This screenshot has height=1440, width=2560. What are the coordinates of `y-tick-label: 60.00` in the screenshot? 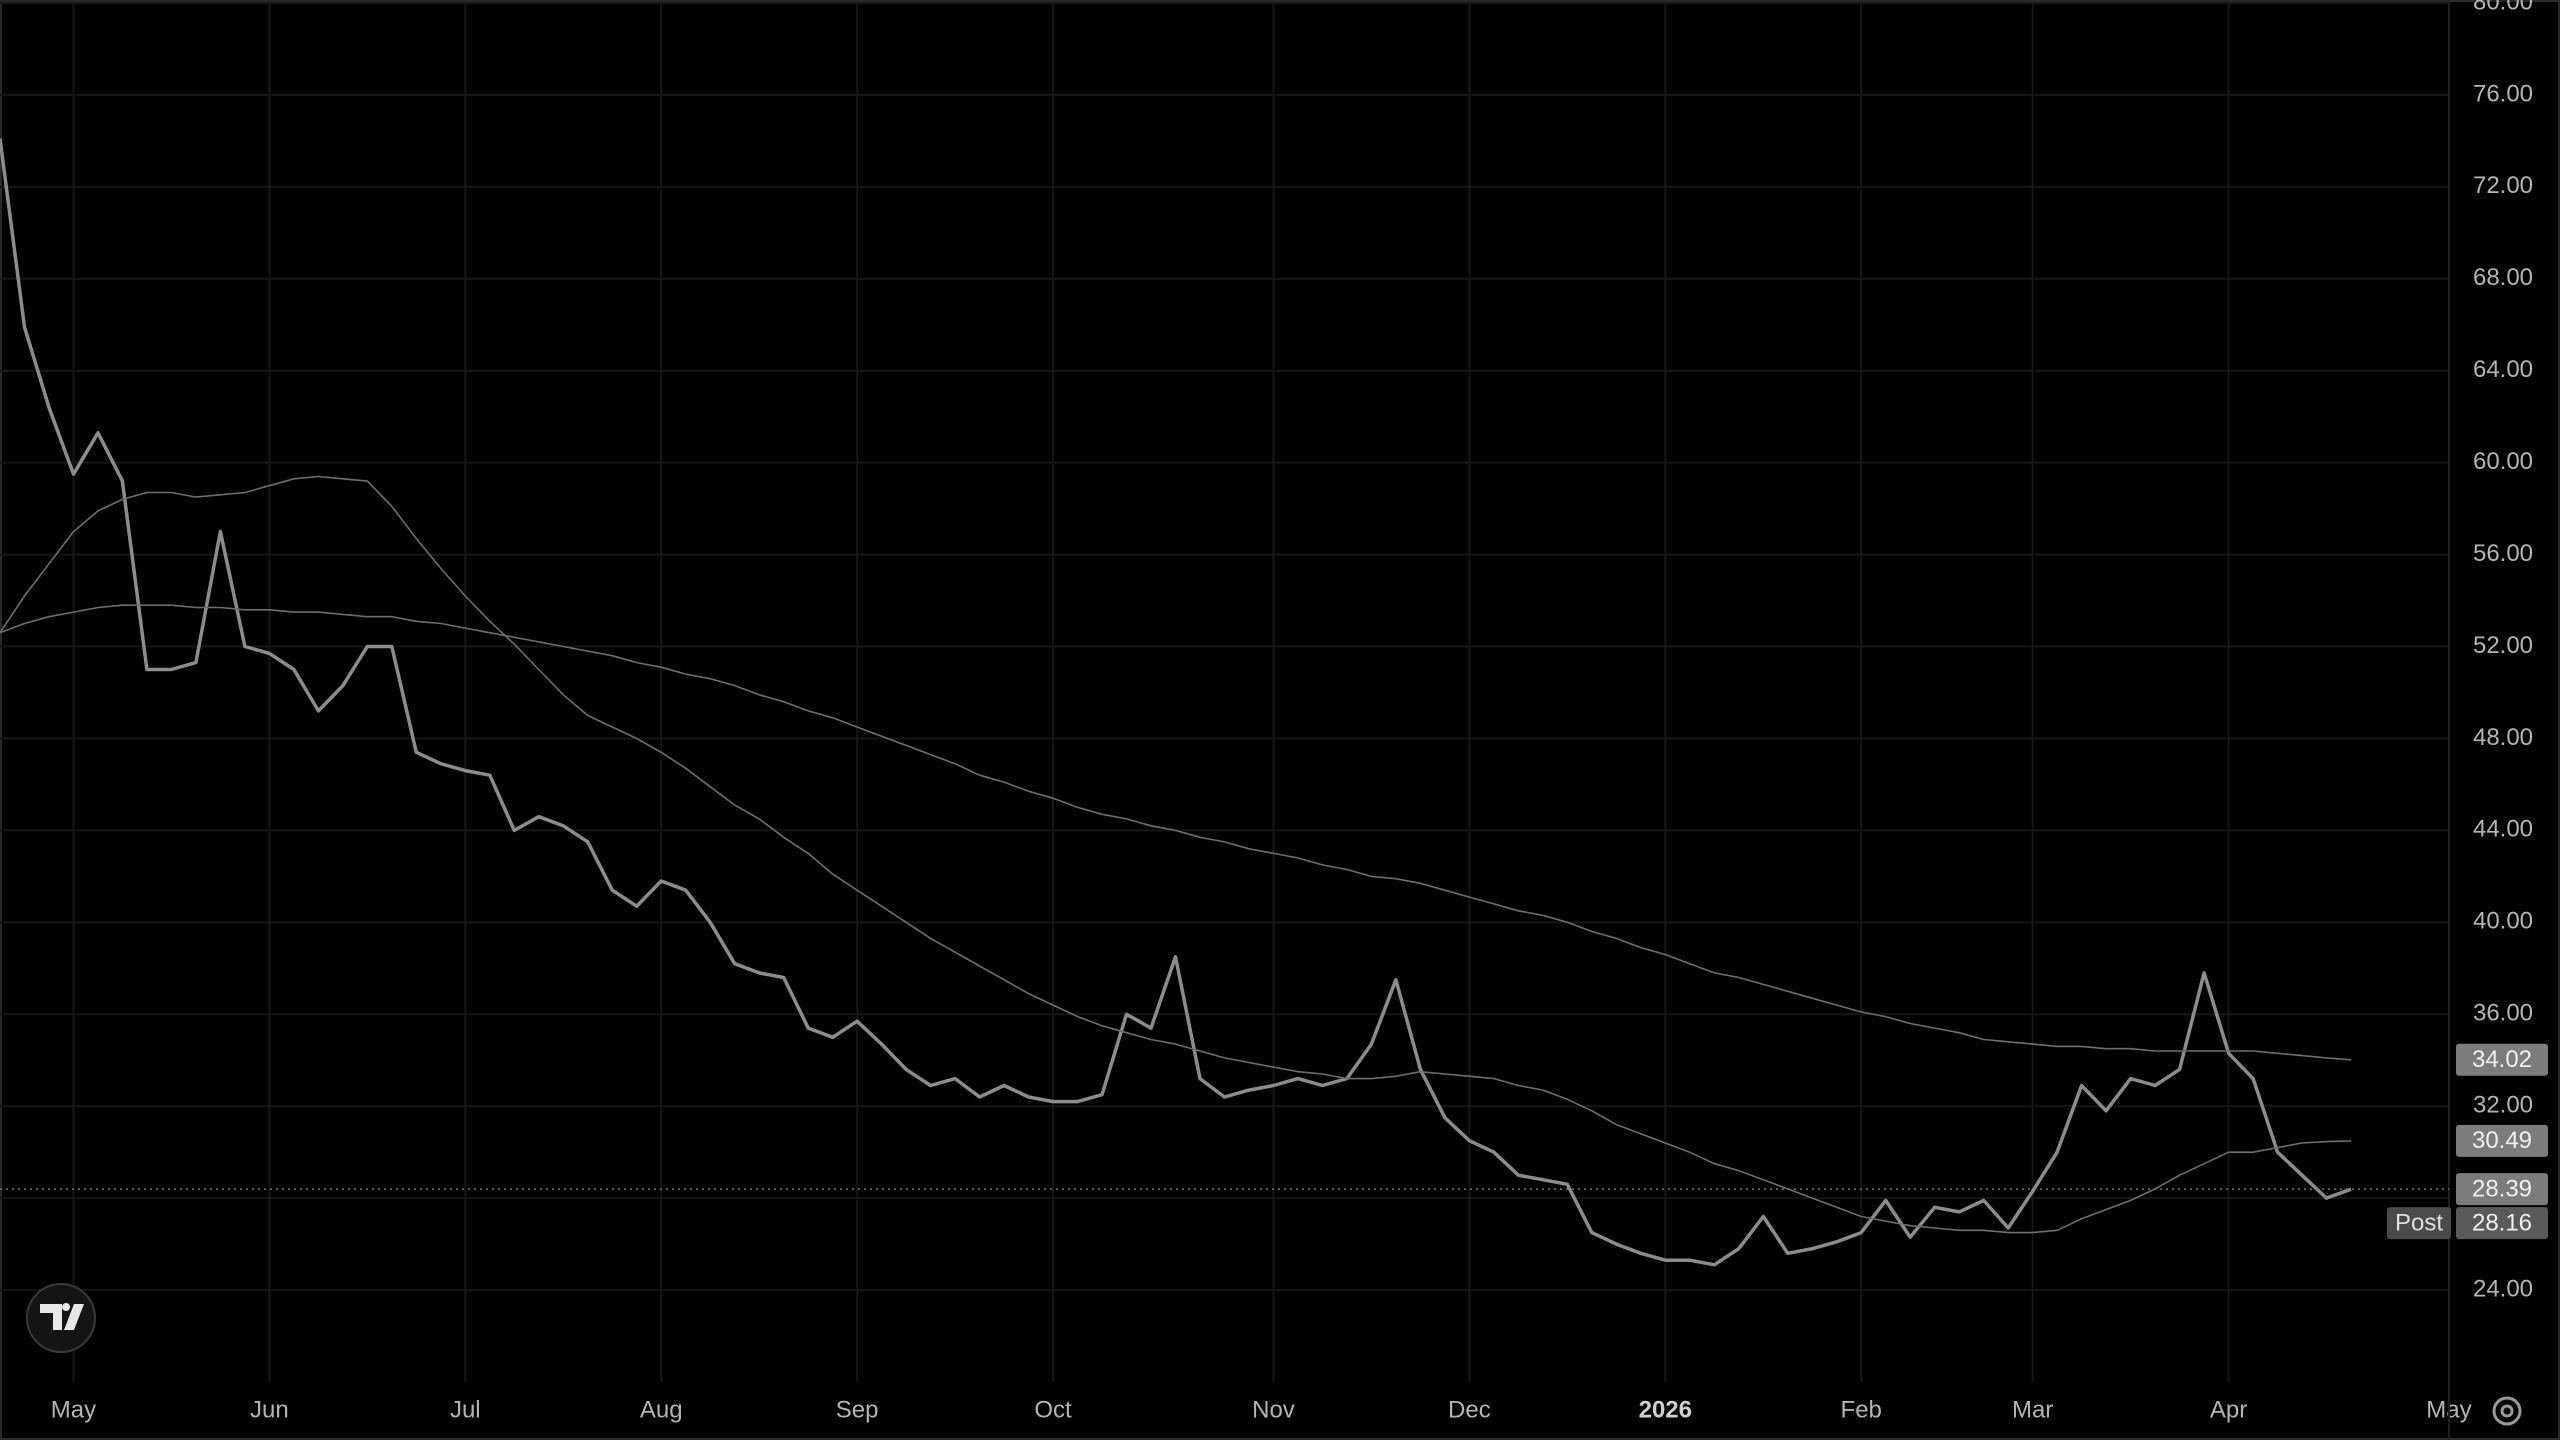 It's located at (2503, 461).